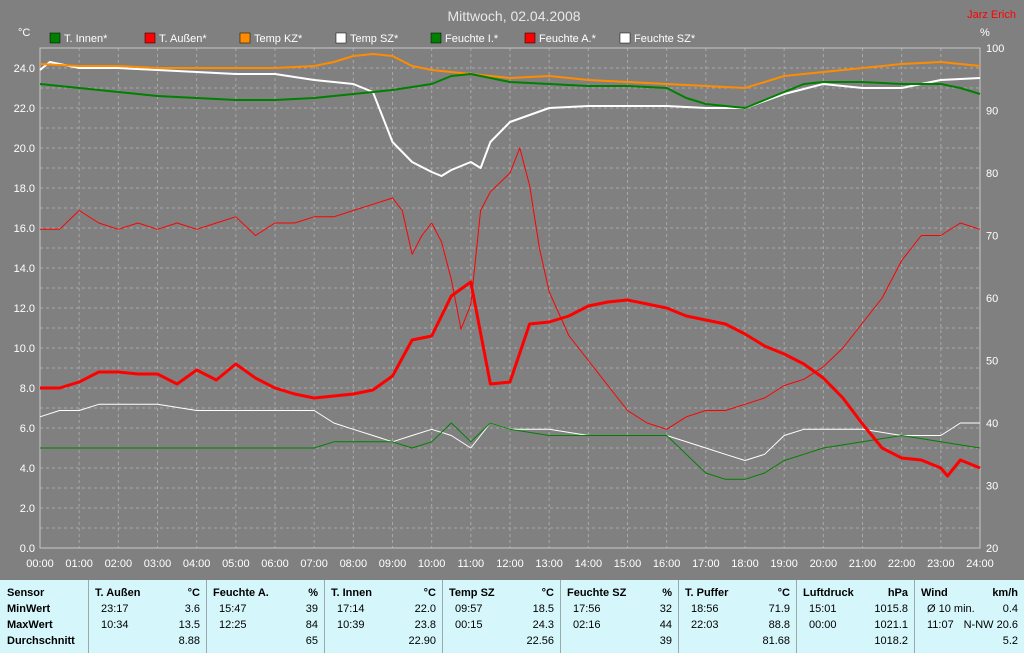 The width and height of the screenshot is (1024, 653). I want to click on x-tick-label: 18:00, so click(745, 564).